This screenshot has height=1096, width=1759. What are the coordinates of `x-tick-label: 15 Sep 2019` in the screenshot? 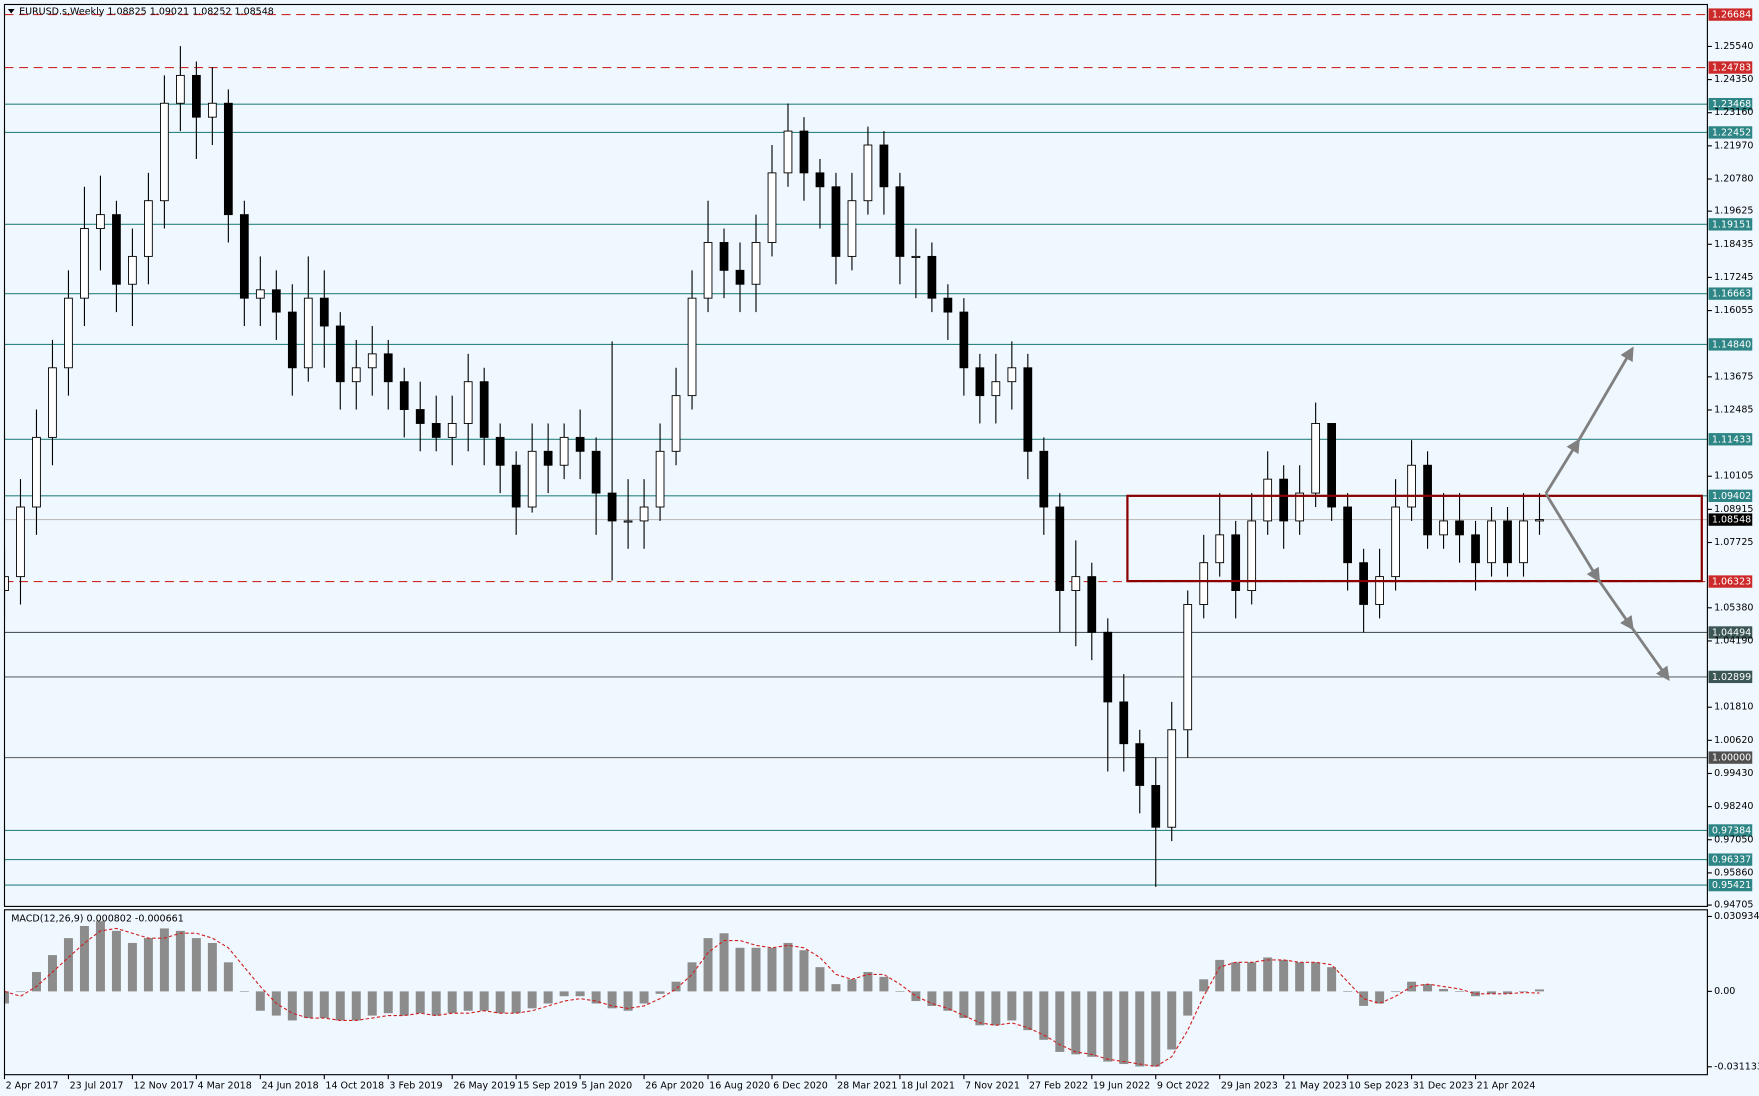 It's located at (547, 1085).